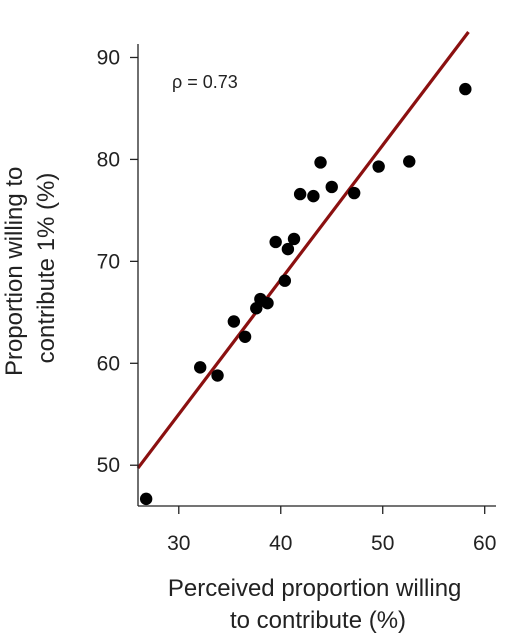 Image resolution: width=524 pixels, height=641 pixels. What do you see at coordinates (314, 588) in the screenshot?
I see `x-axis-title-line-1: Perceived proportion willing` at bounding box center [314, 588].